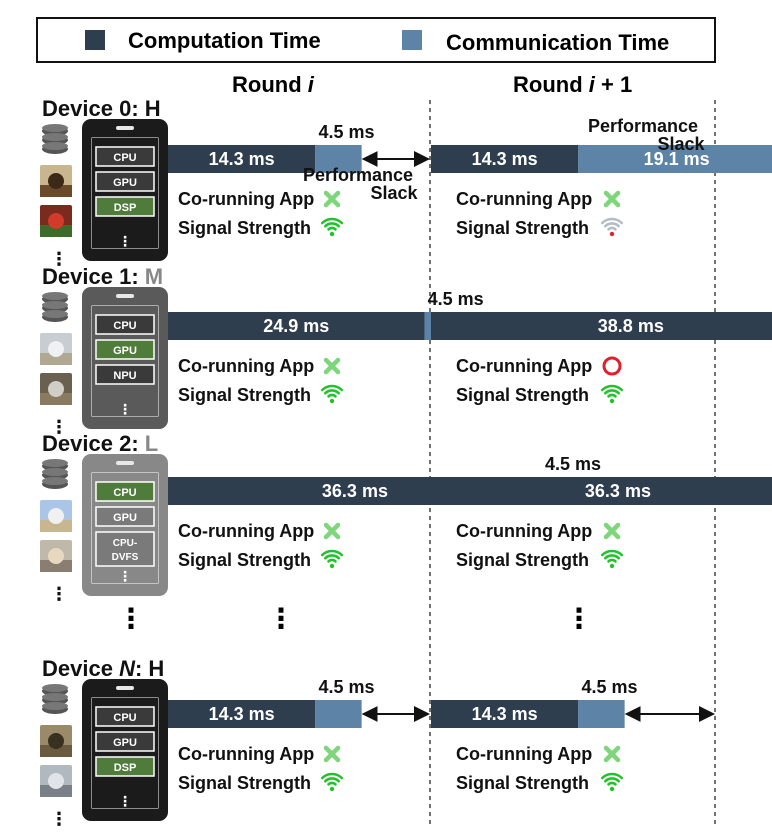 This screenshot has width=772, height=836. I want to click on chip-label: CPU, so click(124, 493).